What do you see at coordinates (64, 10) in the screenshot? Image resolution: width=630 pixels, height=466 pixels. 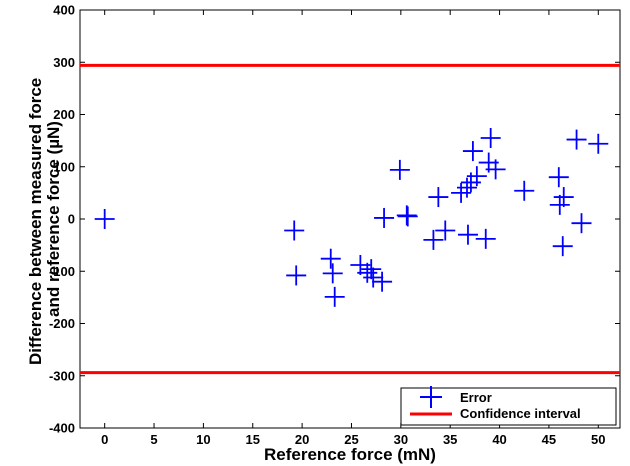 I see `y-tick-label: 400` at bounding box center [64, 10].